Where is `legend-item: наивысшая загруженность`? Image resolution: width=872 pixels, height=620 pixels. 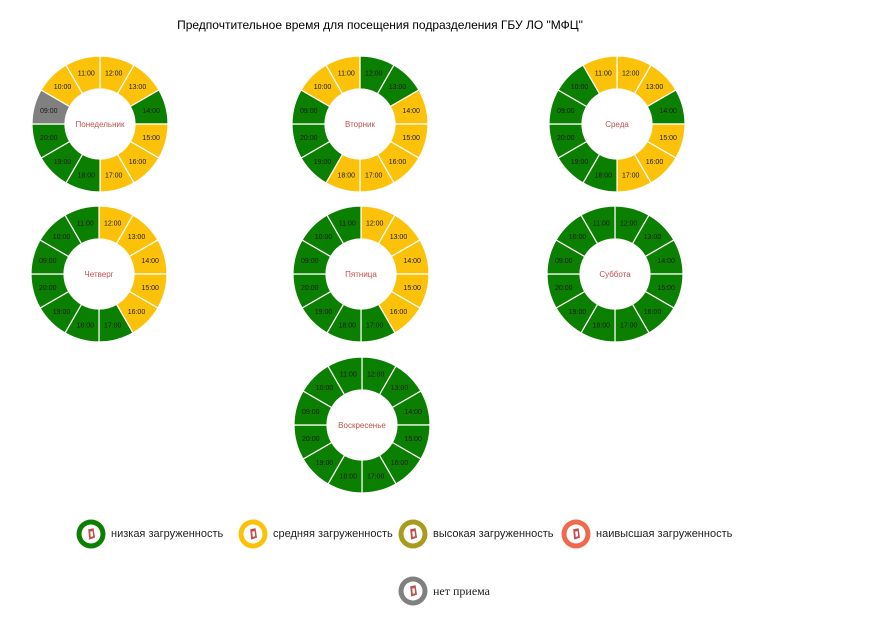 legend-item: наивысшая загруженность is located at coordinates (646, 534).